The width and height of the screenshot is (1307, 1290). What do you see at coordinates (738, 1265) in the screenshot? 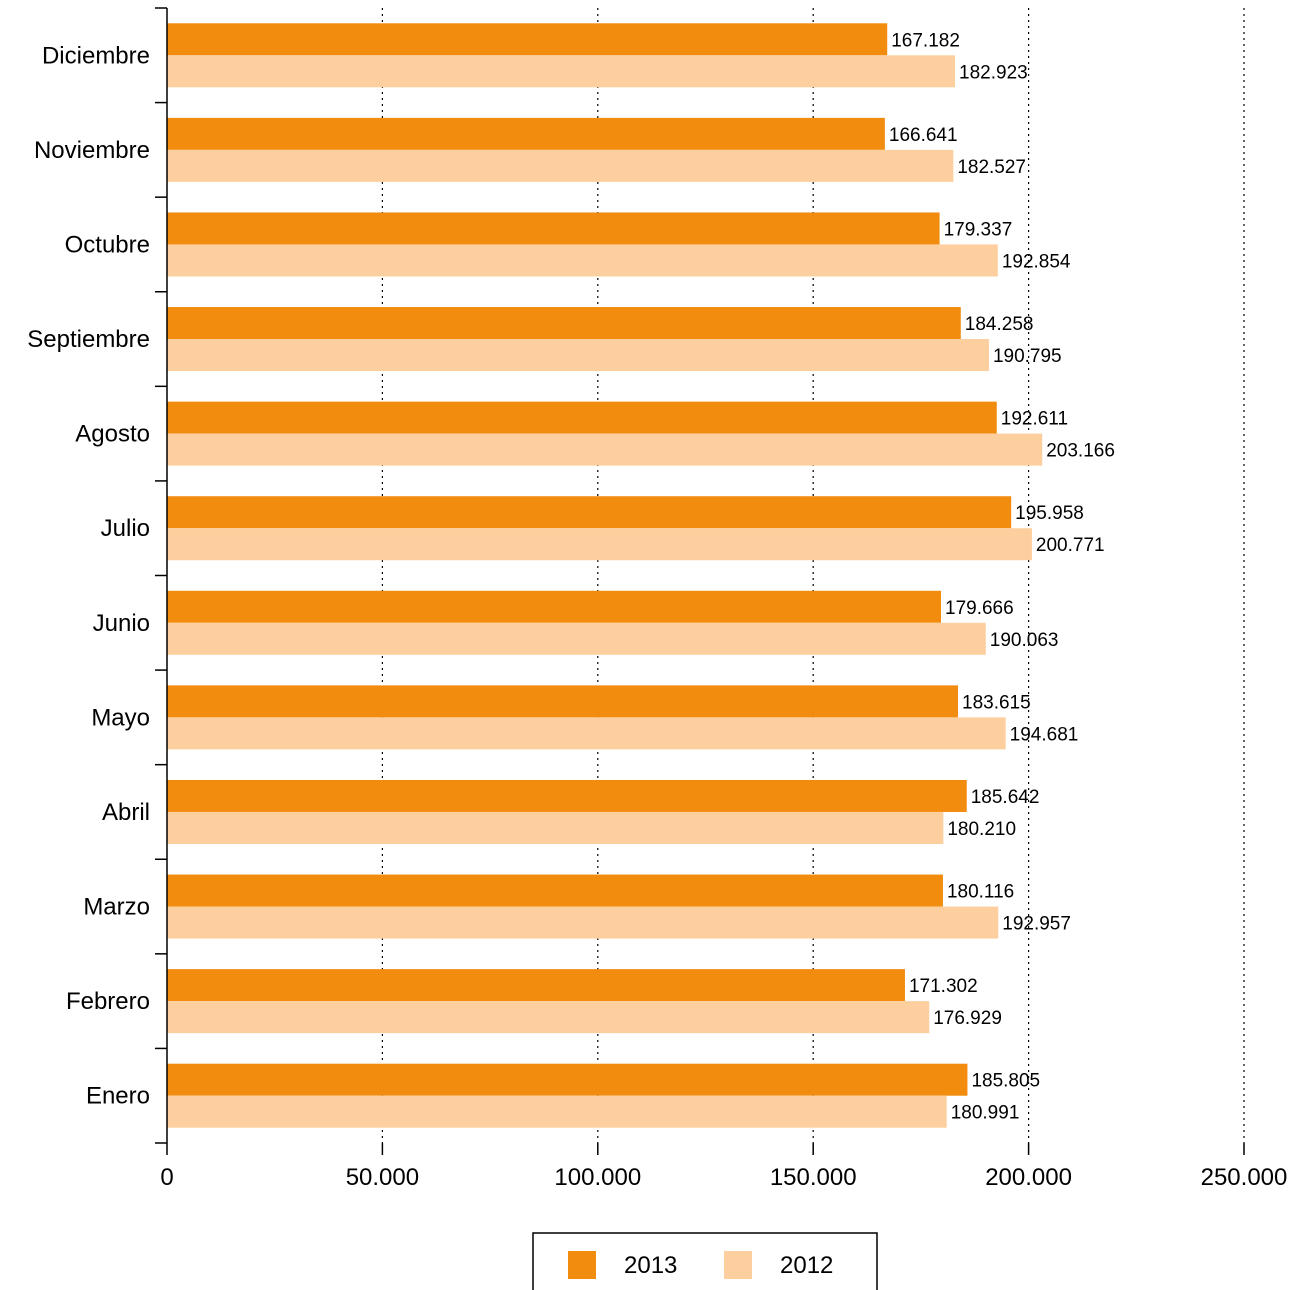
I see `legend-swatch-2012` at bounding box center [738, 1265].